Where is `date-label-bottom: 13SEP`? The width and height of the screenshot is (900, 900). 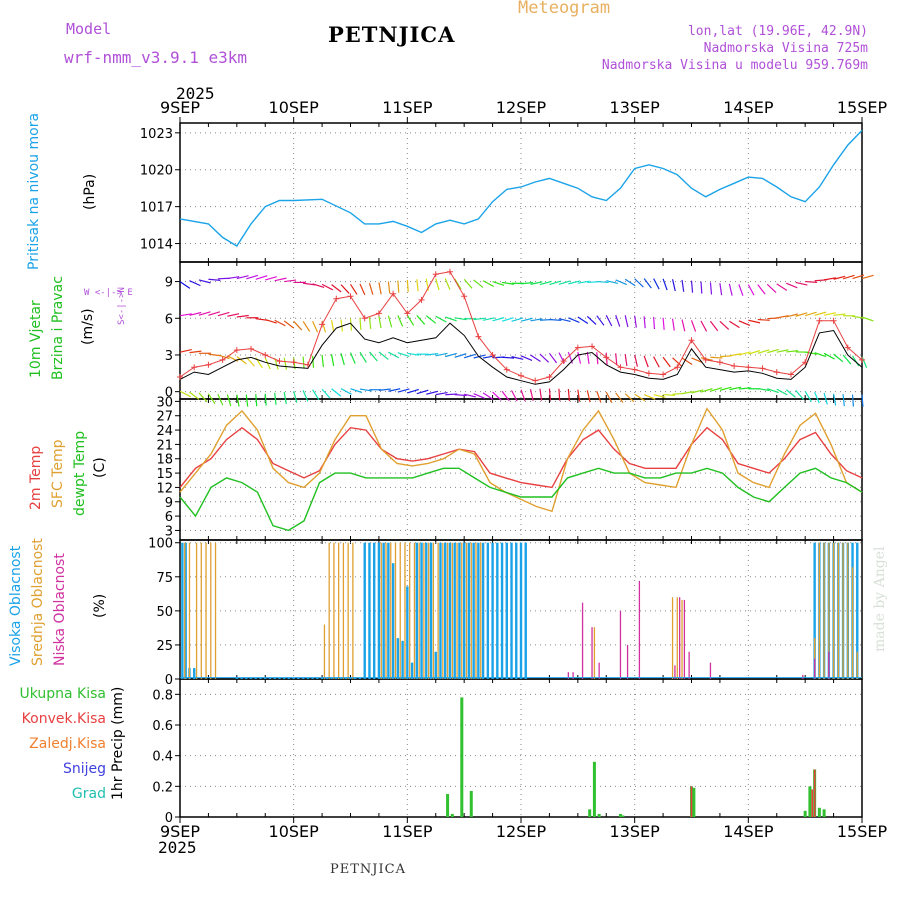
date-label-bottom: 13SEP is located at coordinates (635, 831).